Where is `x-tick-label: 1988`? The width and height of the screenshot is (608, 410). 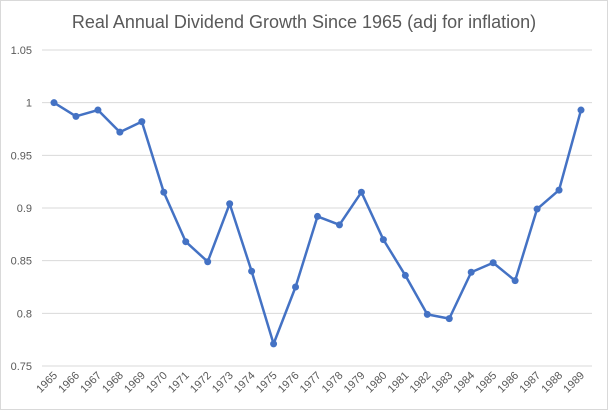
x-tick-label: 1988 is located at coordinates (552, 383).